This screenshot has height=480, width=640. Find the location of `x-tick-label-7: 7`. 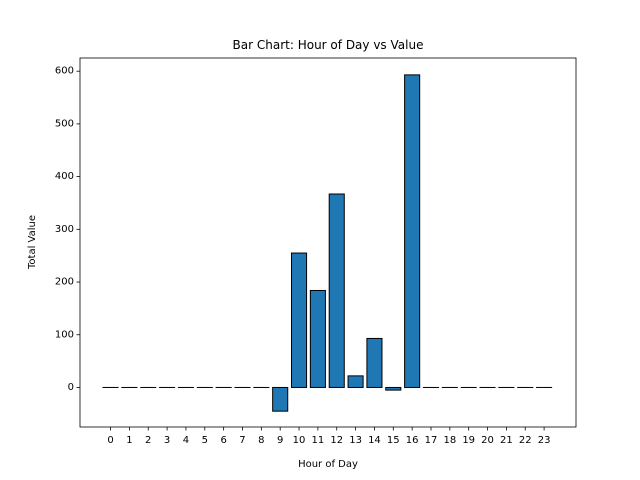

x-tick-label-7: 7 is located at coordinates (242, 440).